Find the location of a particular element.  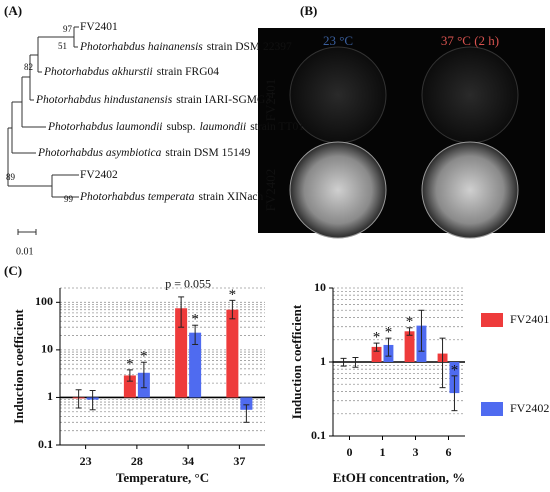

x-axis-title: Temperature, °C is located at coordinates (162, 477).